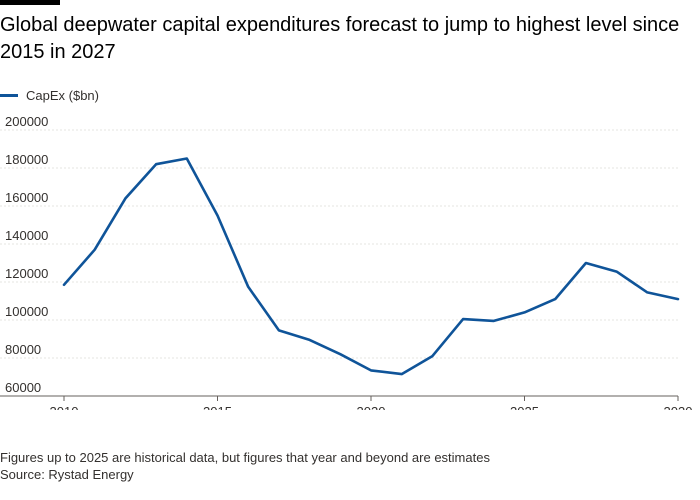 This screenshot has height=500, width=700. I want to click on x-tick-label: 2020, so click(371, 407).